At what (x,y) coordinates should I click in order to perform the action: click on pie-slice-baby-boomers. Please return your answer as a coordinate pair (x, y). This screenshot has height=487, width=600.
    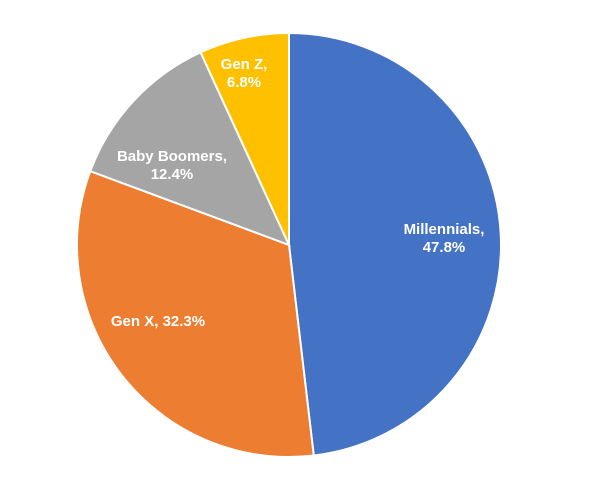
    Looking at the image, I should click on (190, 148).